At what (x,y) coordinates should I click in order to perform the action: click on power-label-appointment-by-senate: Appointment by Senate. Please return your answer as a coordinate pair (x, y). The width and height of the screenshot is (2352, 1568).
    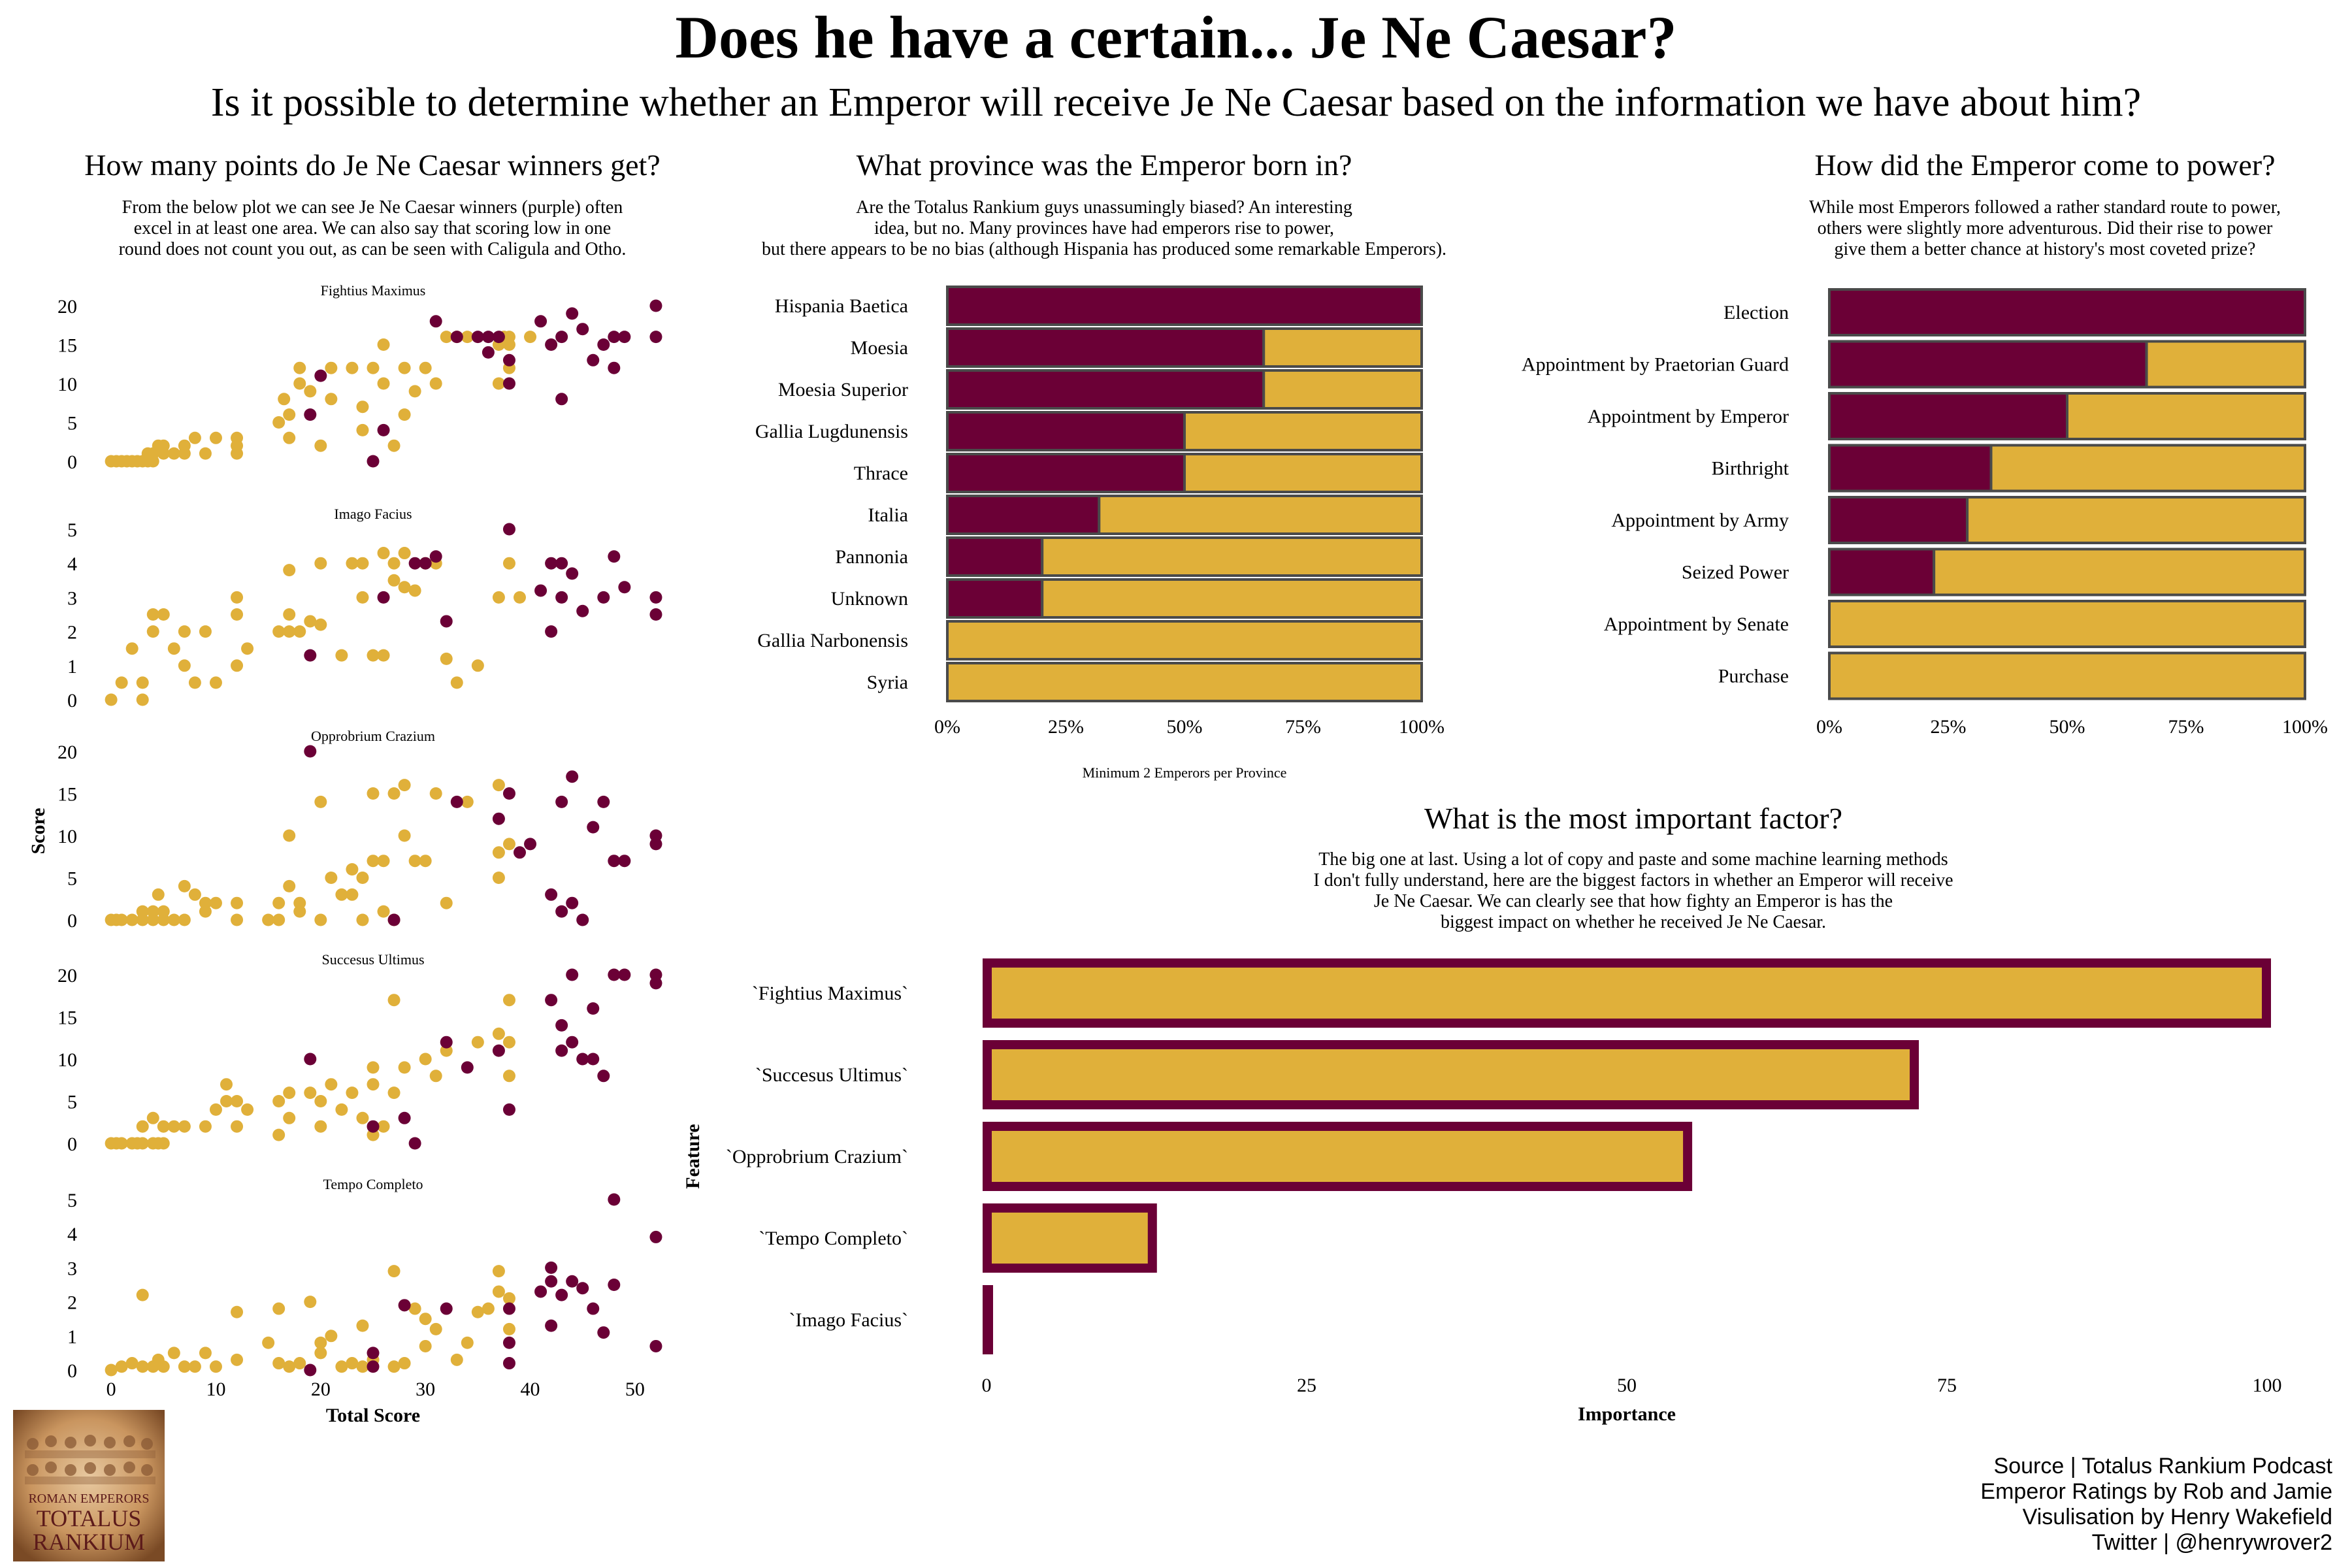
    Looking at the image, I should click on (1696, 624).